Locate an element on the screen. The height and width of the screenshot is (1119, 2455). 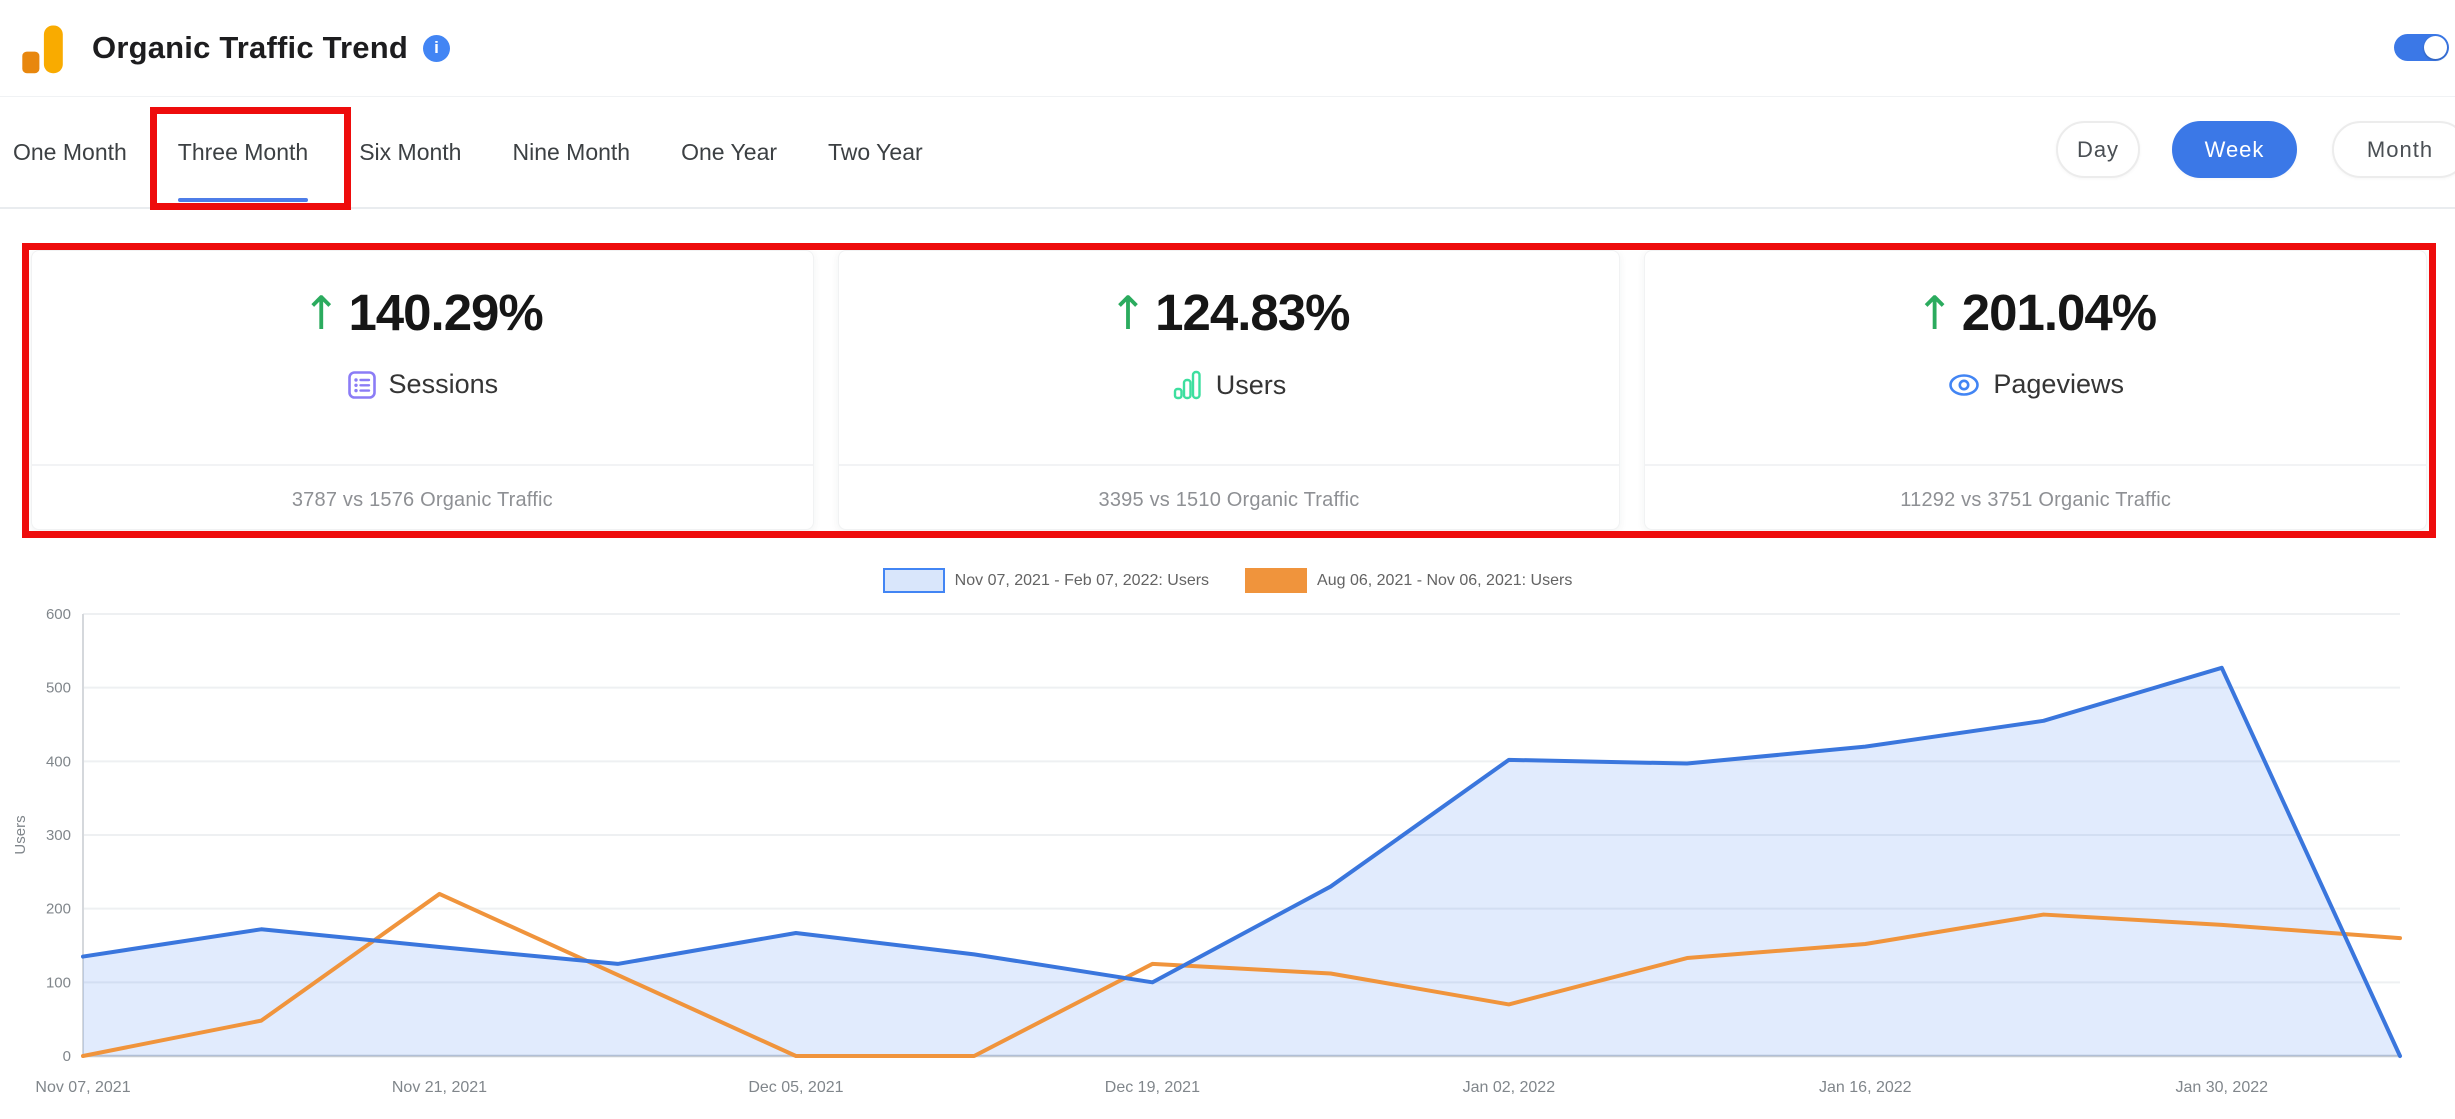
svg-text: Jan 02, 2022 is located at coordinates (1509, 1087).